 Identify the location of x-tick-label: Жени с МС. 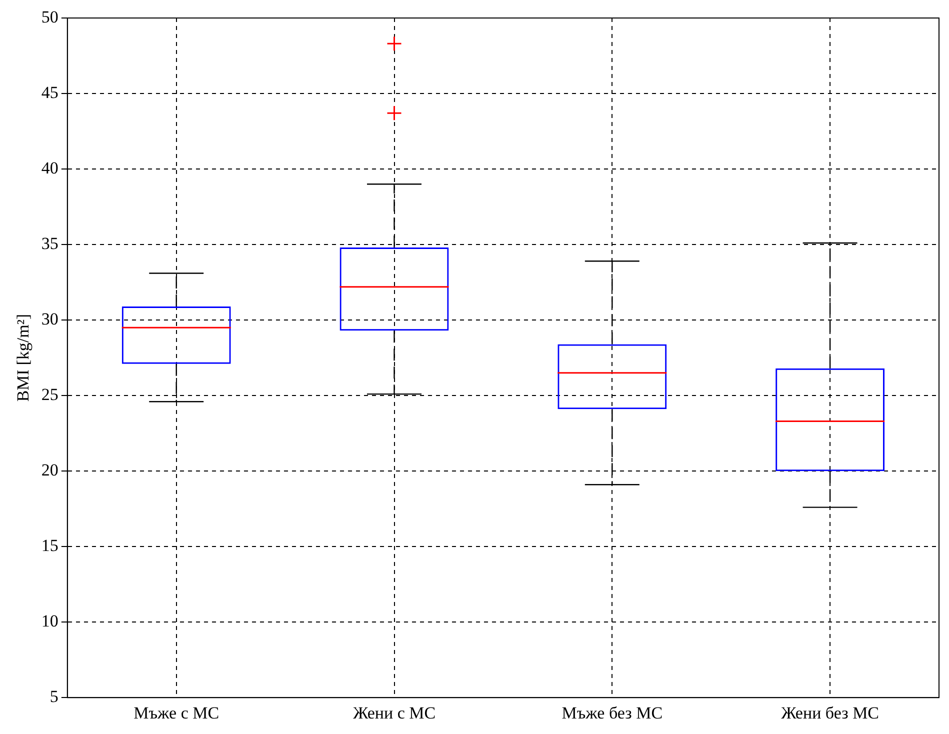
(394, 712).